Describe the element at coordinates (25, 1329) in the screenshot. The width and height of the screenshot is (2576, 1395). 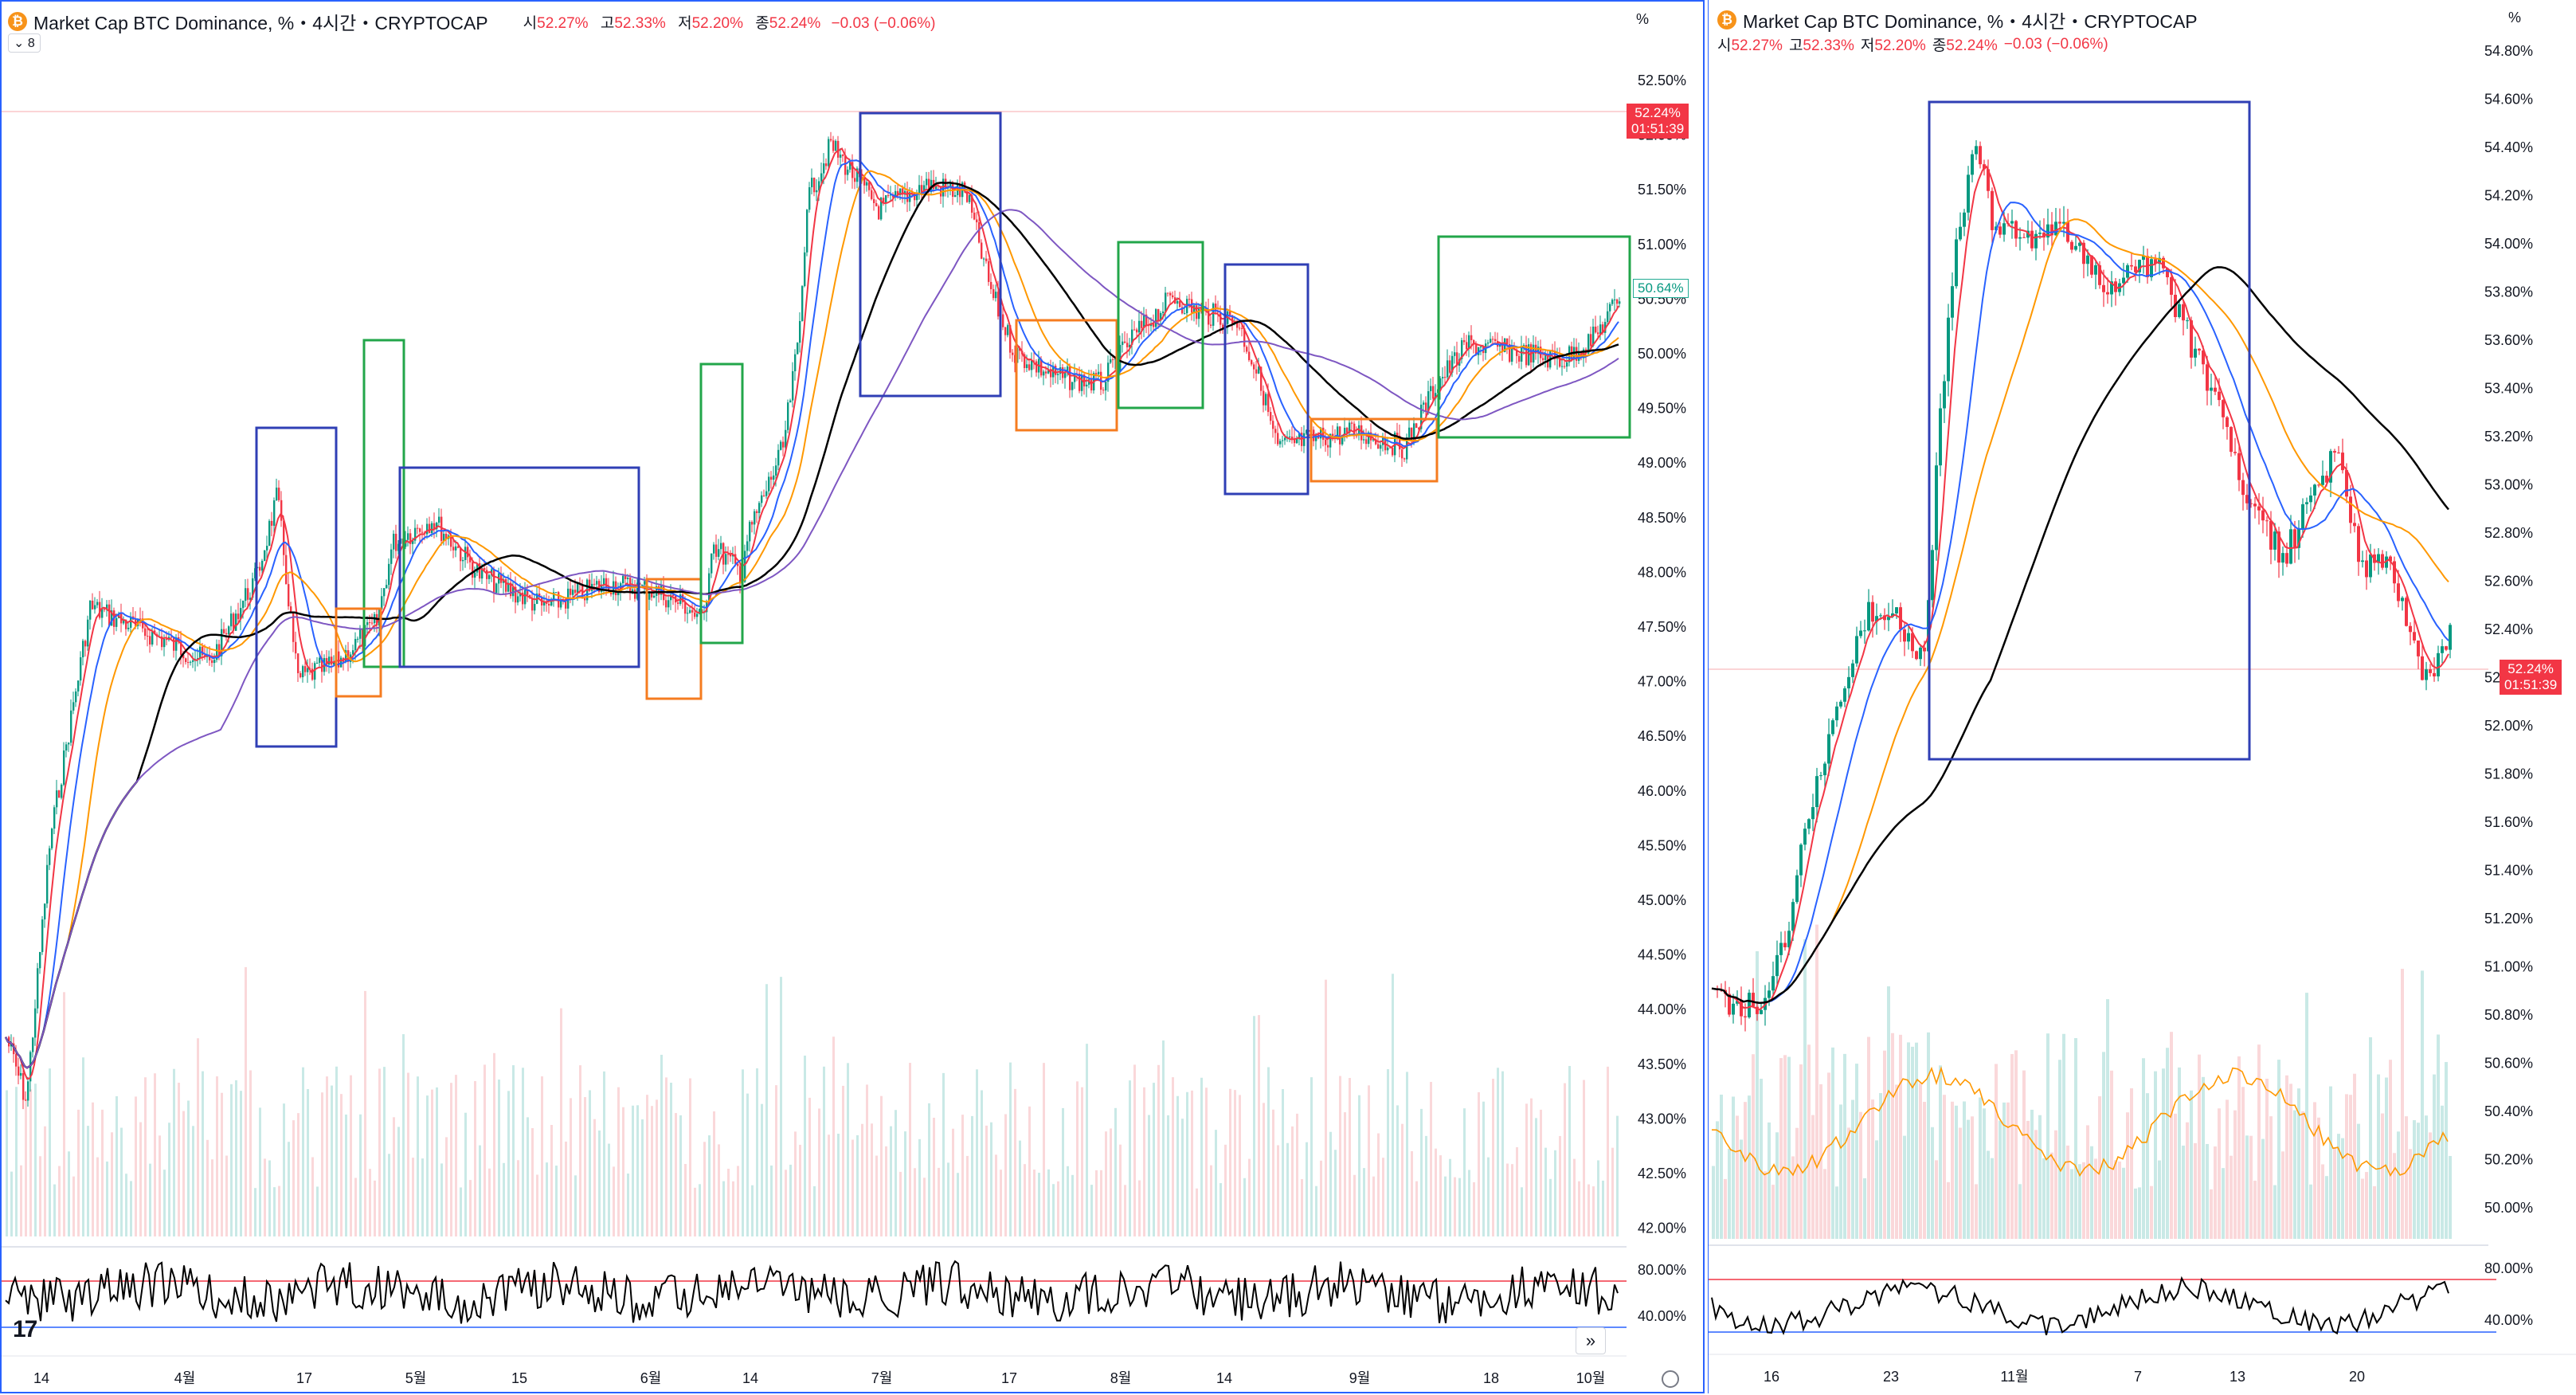
I see `tradingview-logo: 17` at that location.